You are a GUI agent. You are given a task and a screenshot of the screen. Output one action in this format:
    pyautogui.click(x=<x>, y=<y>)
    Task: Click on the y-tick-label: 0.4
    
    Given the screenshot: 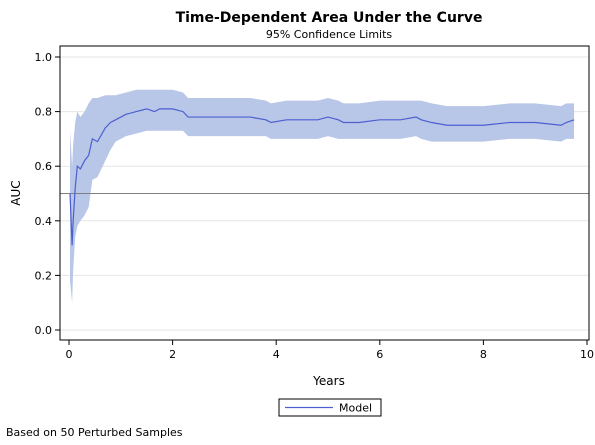 What is the action you would take?
    pyautogui.click(x=44, y=221)
    